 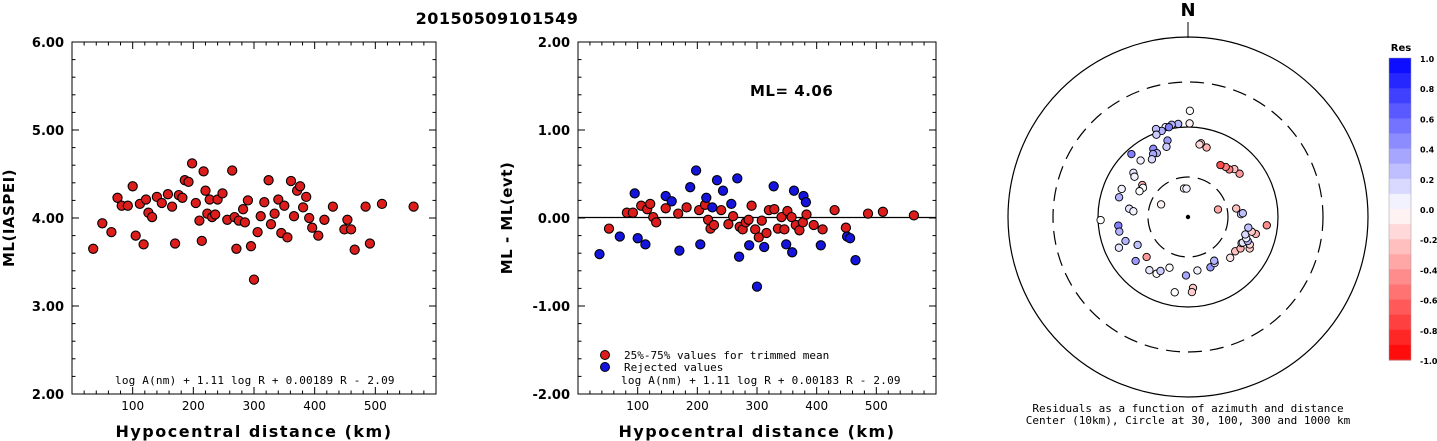 What do you see at coordinates (48, 131) in the screenshot?
I see `y-tick-label: 5.00` at bounding box center [48, 131].